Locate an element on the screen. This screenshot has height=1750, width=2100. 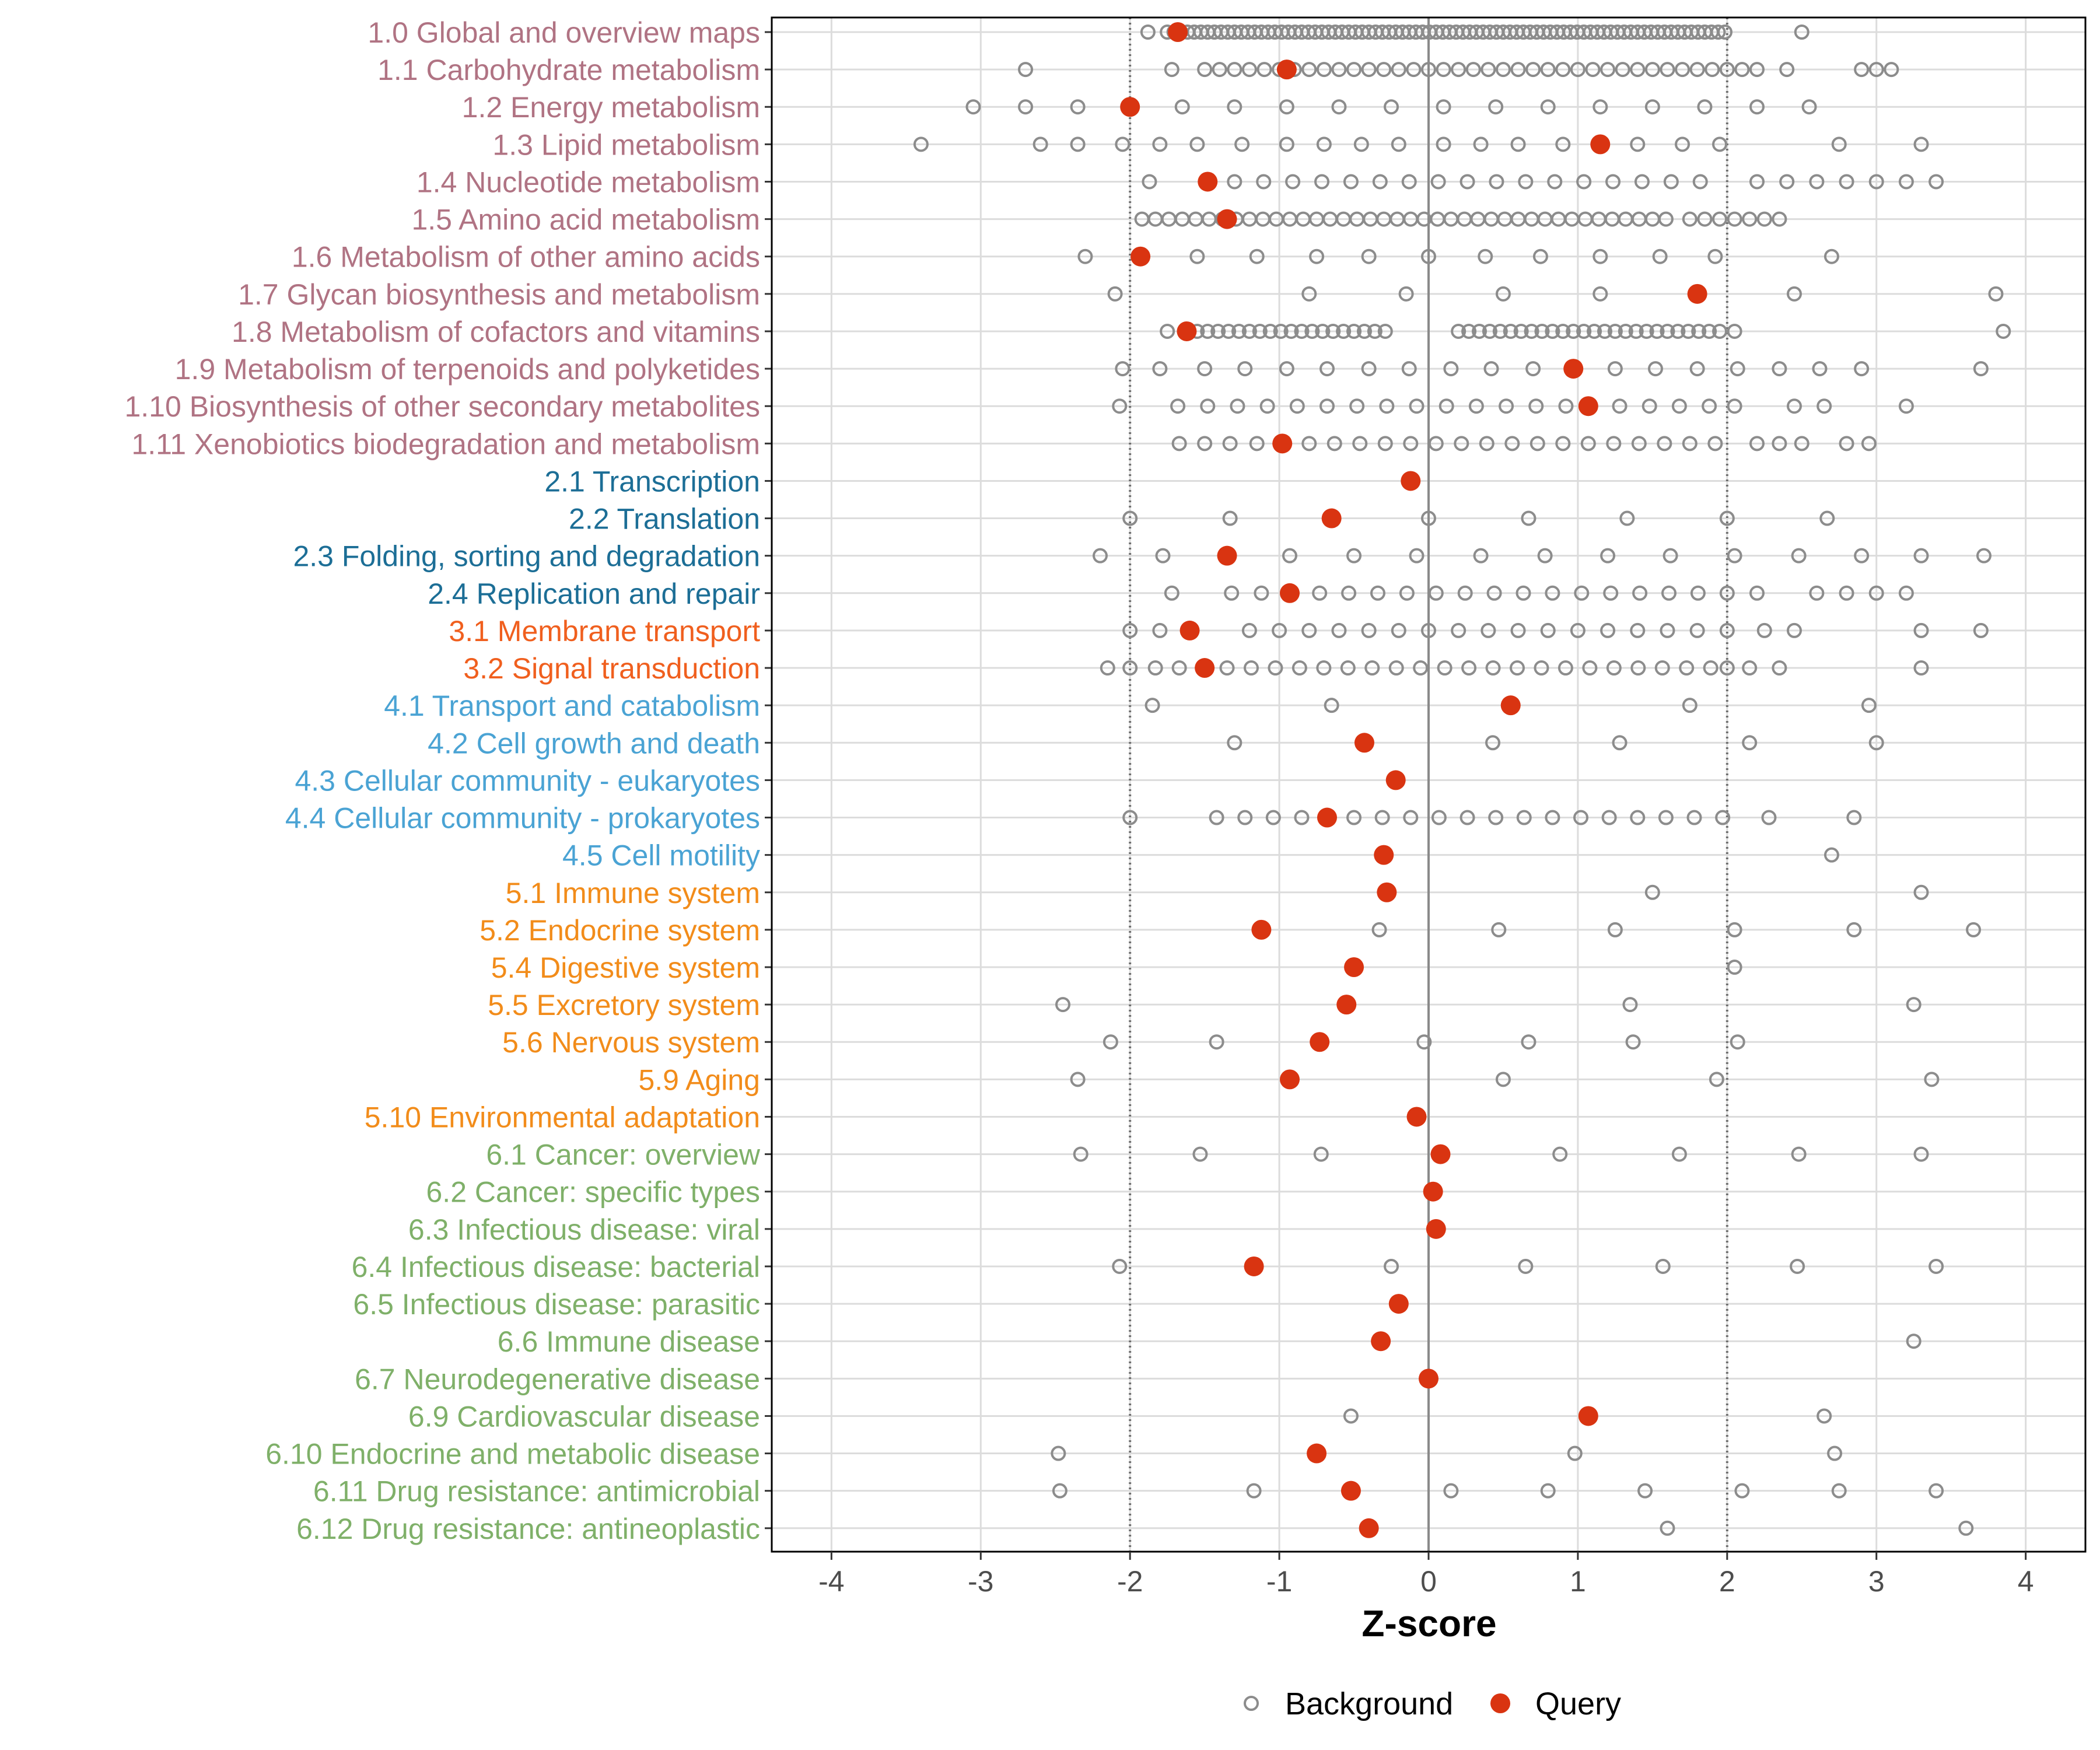
category-label: 6.2 Cancer: specific types is located at coordinates (593, 1192).